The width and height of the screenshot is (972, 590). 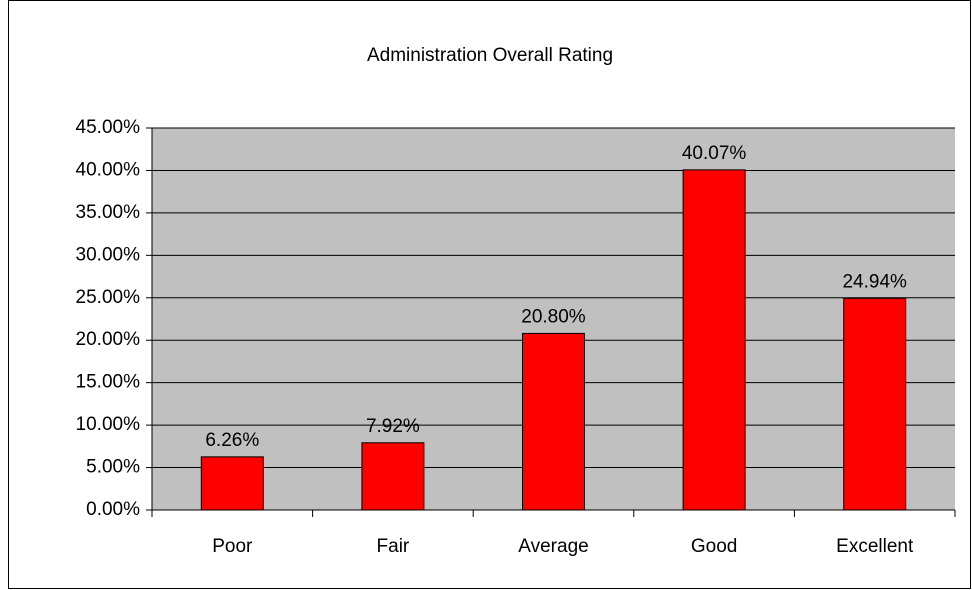 I want to click on value-label: 24.94%, so click(x=874, y=281).